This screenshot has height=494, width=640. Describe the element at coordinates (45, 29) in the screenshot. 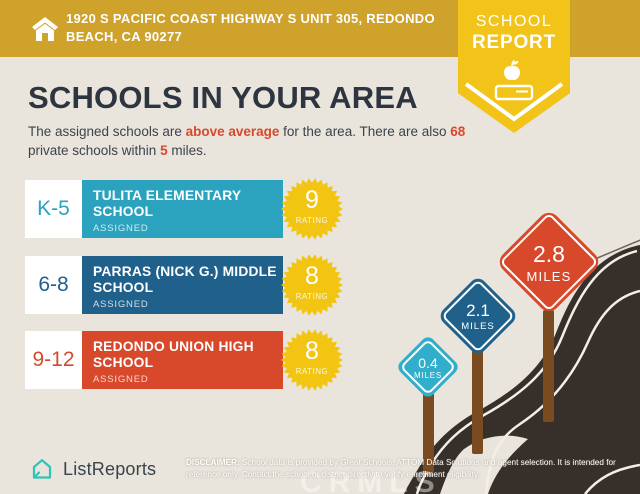

I see `house-icon` at that location.